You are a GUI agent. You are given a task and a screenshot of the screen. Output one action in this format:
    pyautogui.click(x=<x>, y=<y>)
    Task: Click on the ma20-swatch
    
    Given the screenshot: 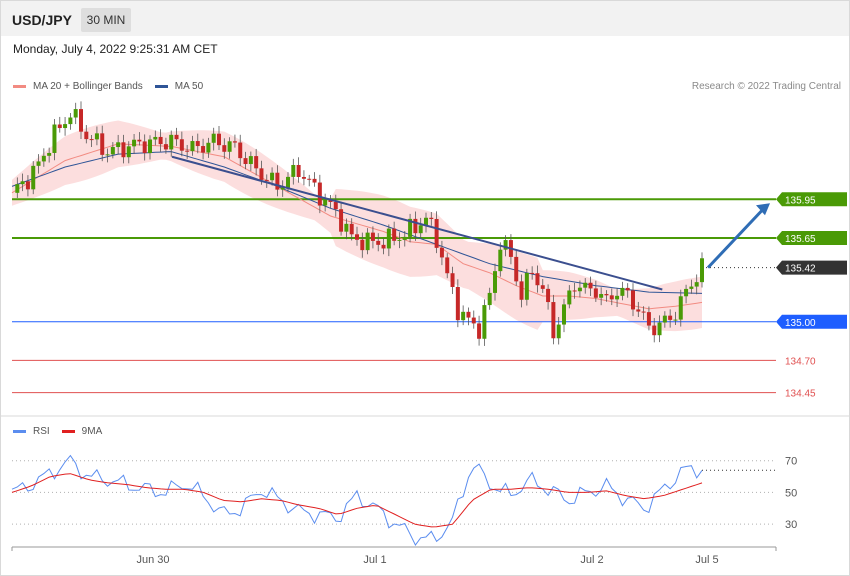 What is the action you would take?
    pyautogui.click(x=19, y=86)
    